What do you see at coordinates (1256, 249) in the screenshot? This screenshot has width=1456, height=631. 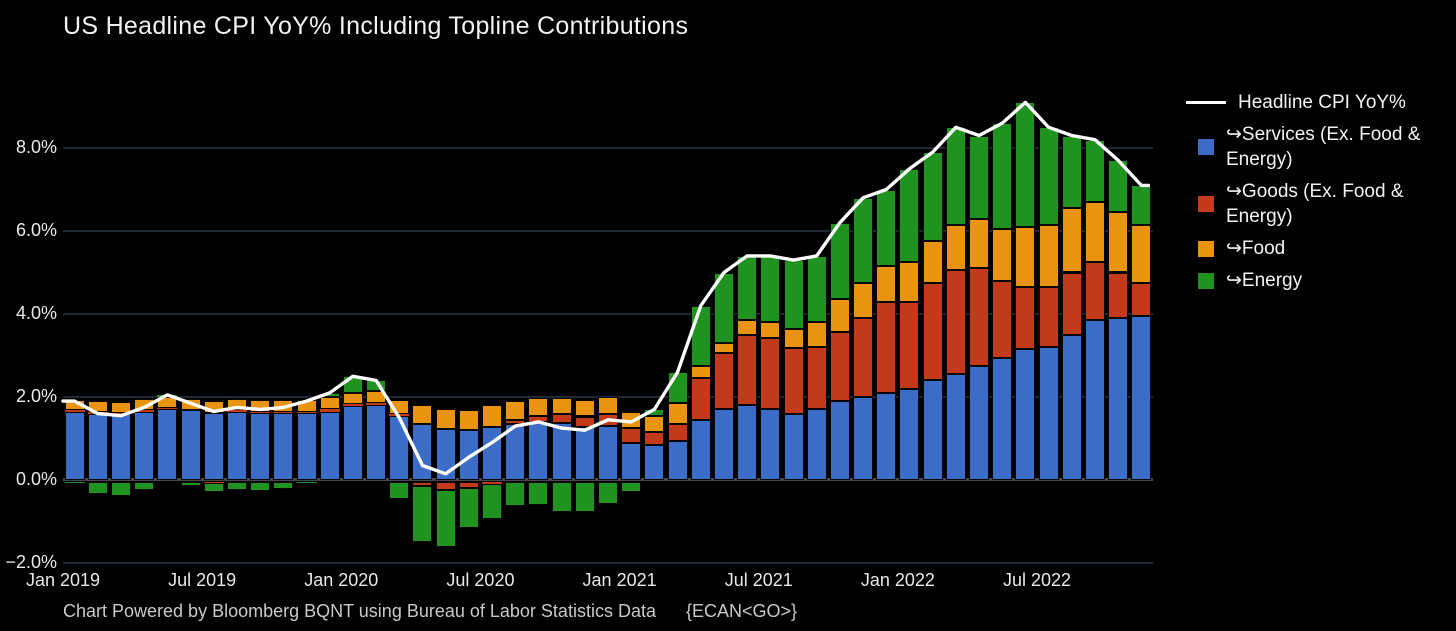 I see `legend-label: ↪Food` at bounding box center [1256, 249].